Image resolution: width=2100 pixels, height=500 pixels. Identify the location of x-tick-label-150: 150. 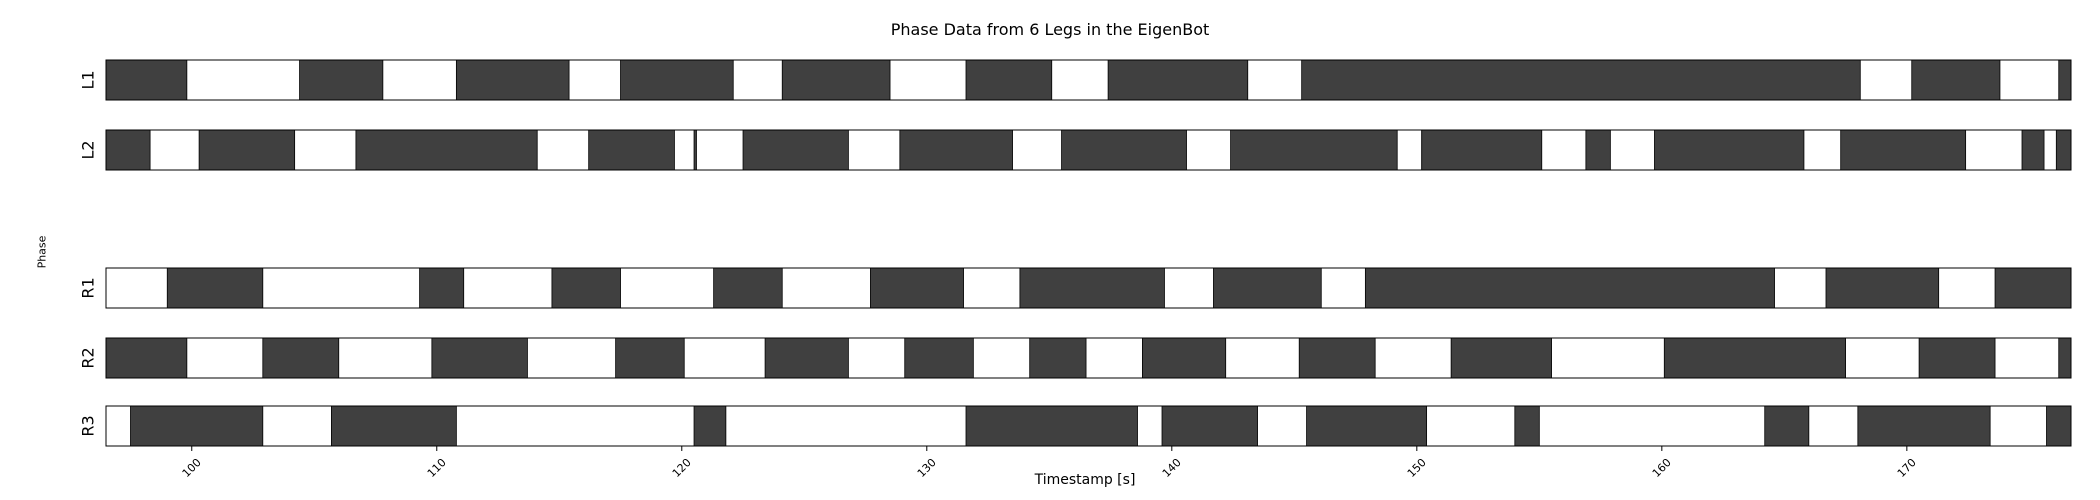
(1417, 468).